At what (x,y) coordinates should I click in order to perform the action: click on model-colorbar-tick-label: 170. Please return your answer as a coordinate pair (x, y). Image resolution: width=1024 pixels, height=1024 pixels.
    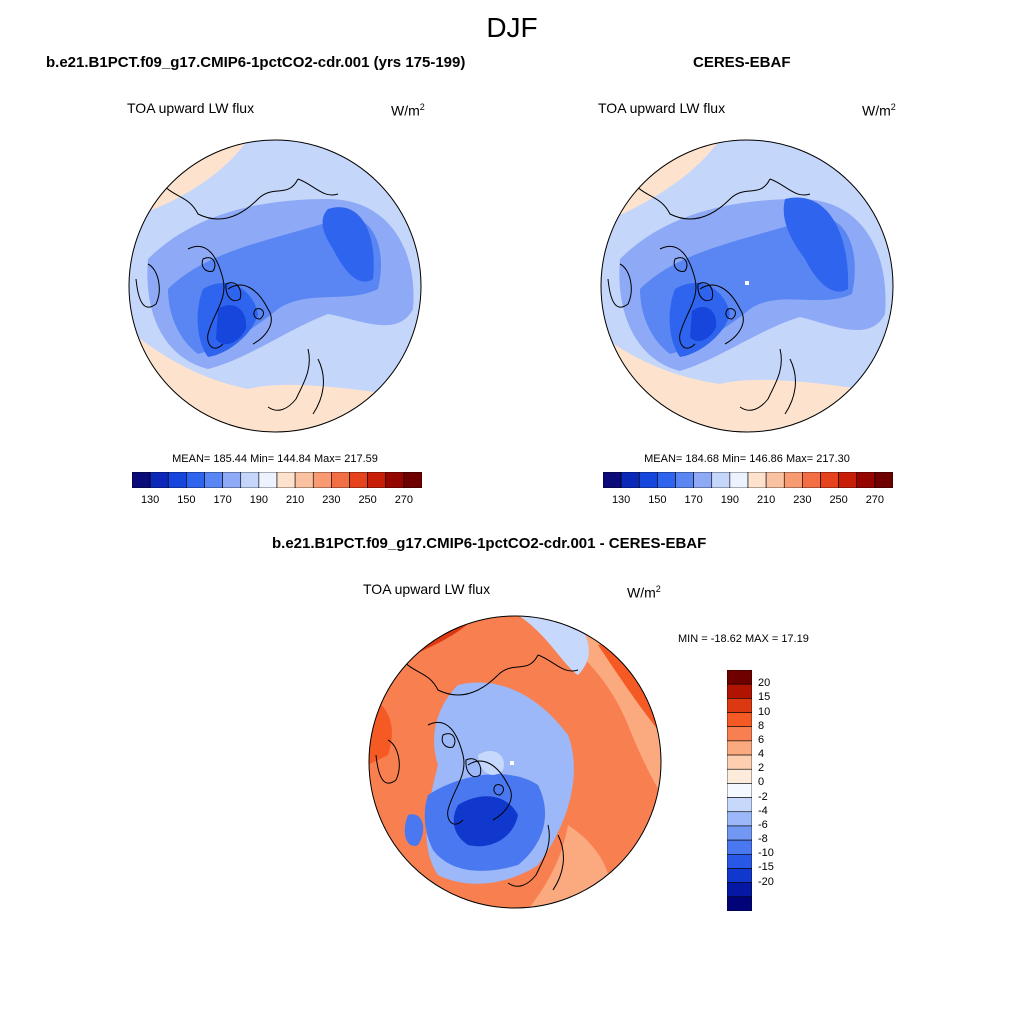
    Looking at the image, I should click on (222, 500).